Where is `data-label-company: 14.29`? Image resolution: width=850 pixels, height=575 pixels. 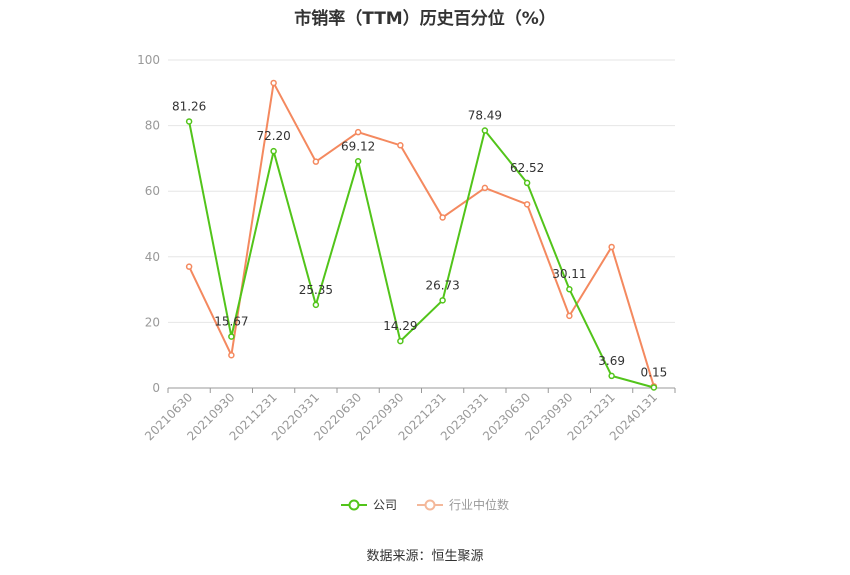 data-label-company: 14.29 is located at coordinates (400, 326).